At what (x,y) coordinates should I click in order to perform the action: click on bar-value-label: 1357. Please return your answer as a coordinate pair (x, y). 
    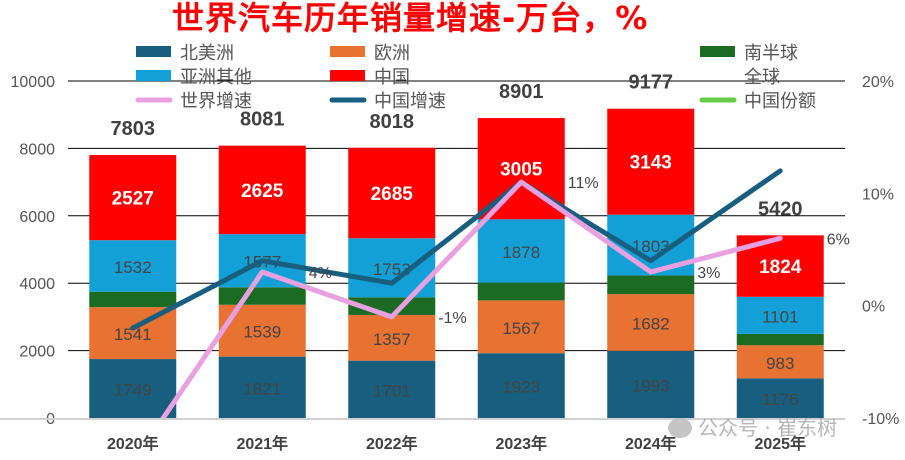
    Looking at the image, I should click on (392, 339).